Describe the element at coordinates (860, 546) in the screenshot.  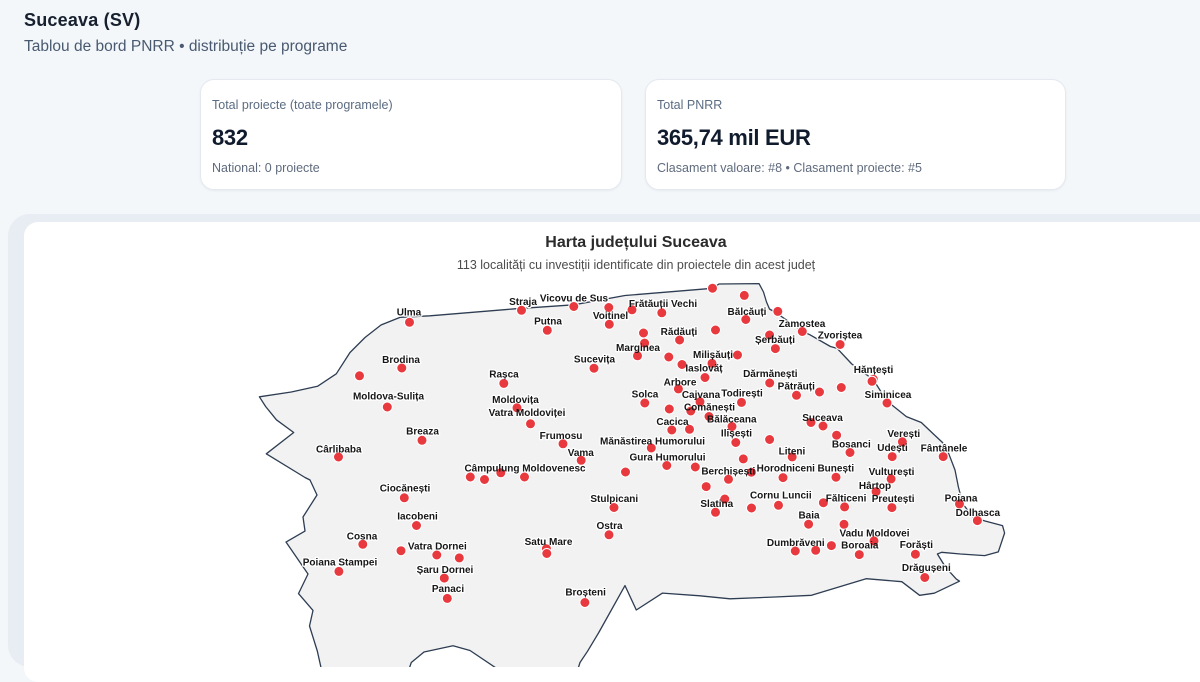
I see `svg-text: Boroaia` at that location.